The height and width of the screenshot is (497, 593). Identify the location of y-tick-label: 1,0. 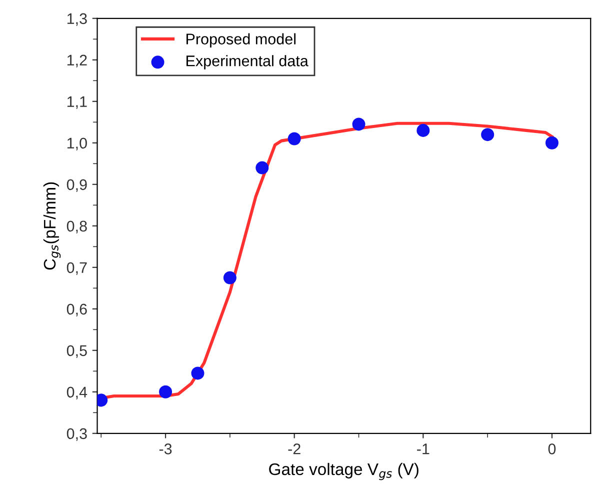
(77, 144).